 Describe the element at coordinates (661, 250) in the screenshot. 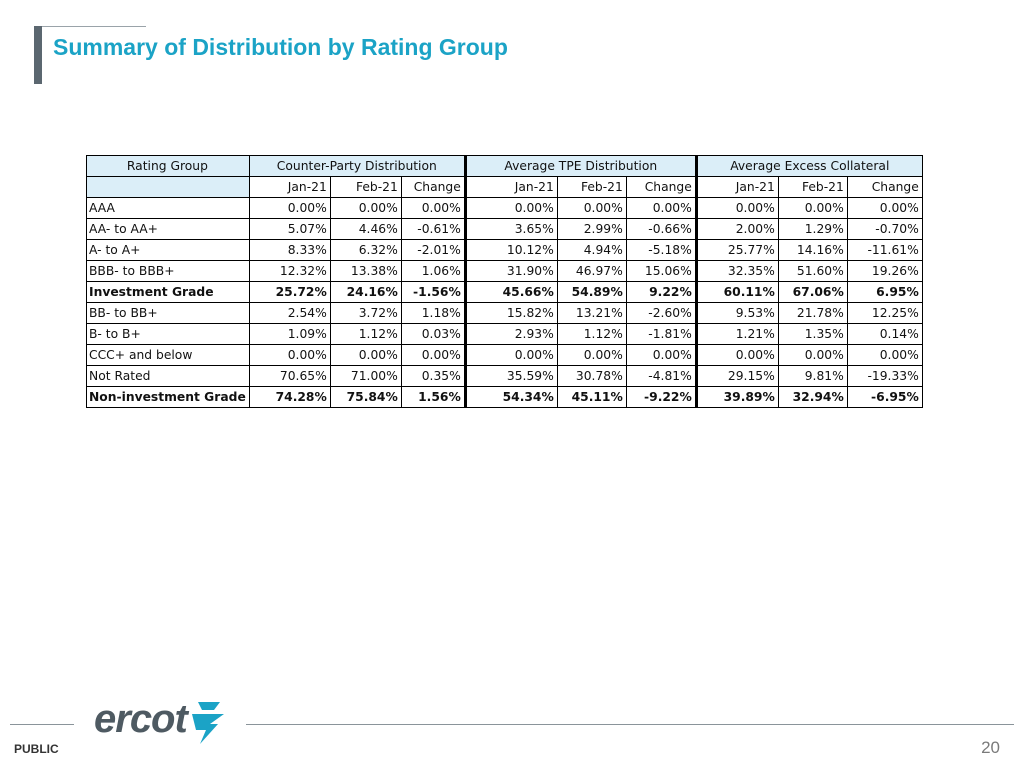

I see `value-cell: -5.18%` at that location.